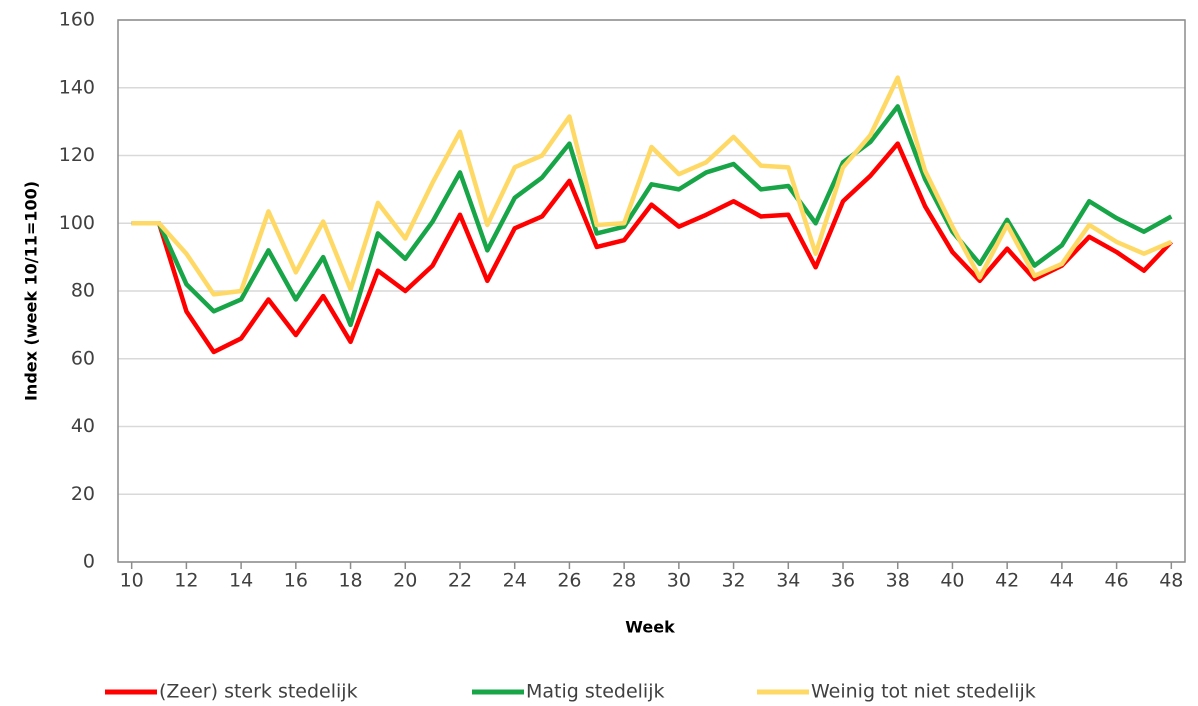  Describe the element at coordinates (923, 692) in the screenshot. I see `legend-label: Weinig tot niet stedelijk` at that location.